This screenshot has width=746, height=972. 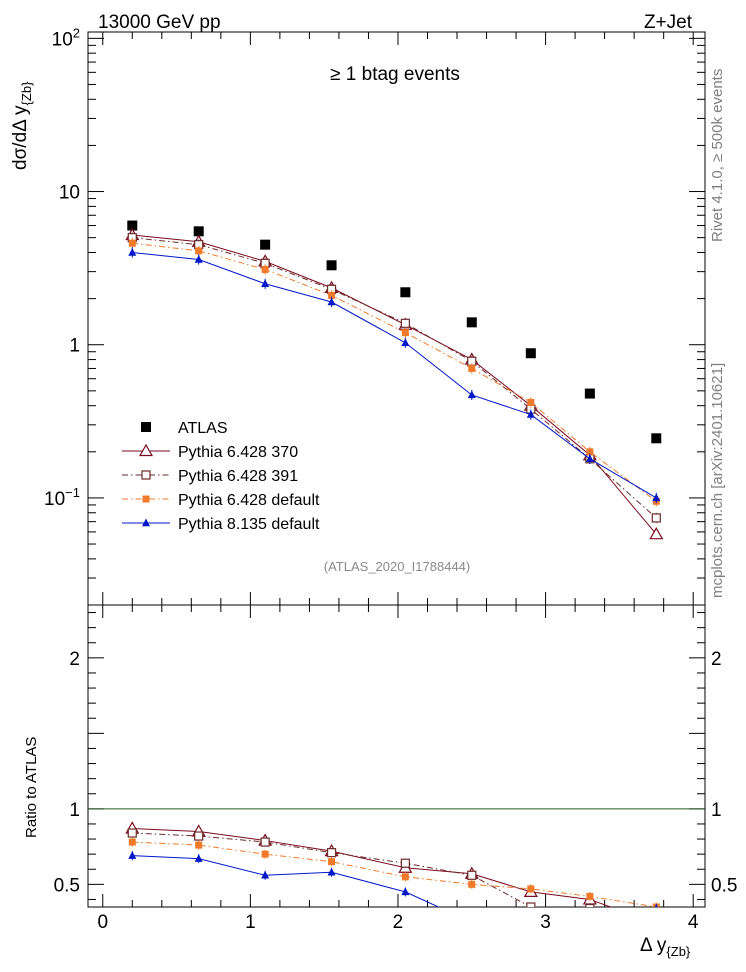 I want to click on legend-row-p6def: Pythia 6.428 default, so click(x=221, y=500).